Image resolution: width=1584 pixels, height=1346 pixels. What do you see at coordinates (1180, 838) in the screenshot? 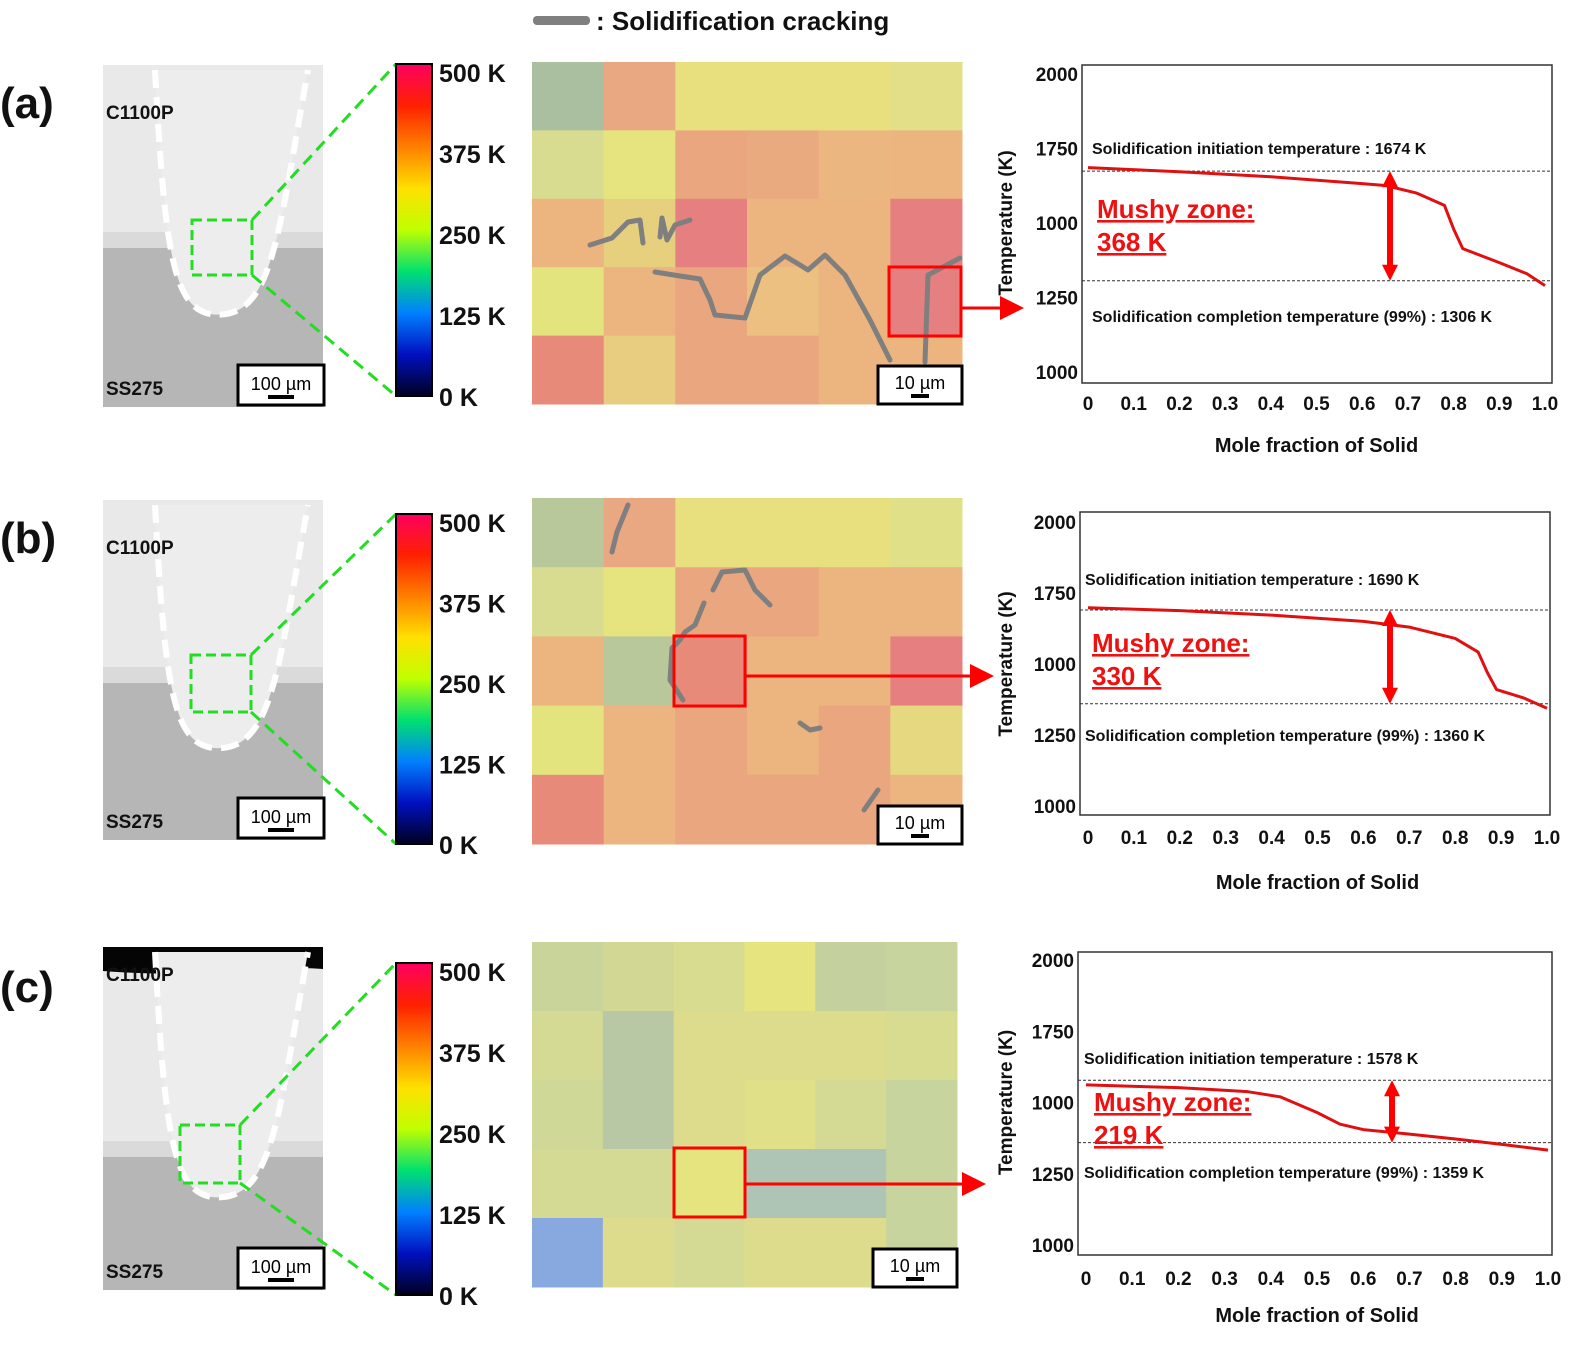
I see `x-tick-label: 0.2` at bounding box center [1180, 838].